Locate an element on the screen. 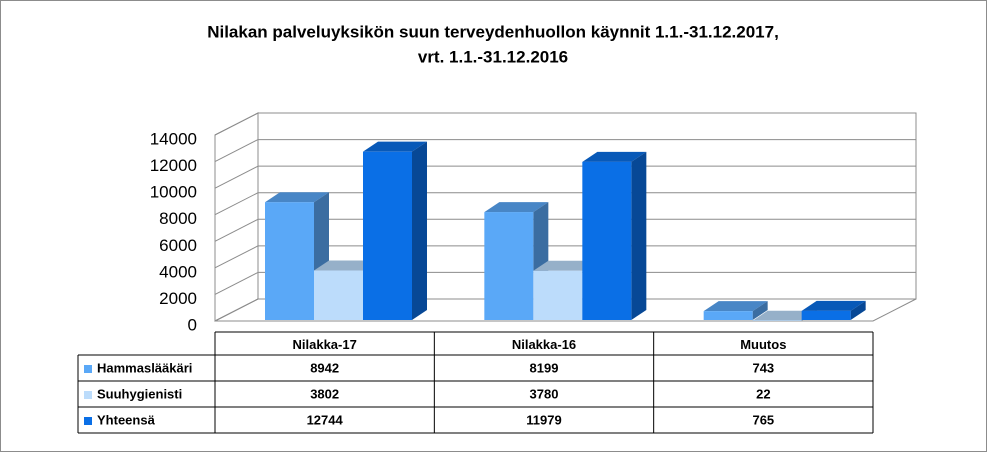  table-value: 12744 is located at coordinates (325, 419).